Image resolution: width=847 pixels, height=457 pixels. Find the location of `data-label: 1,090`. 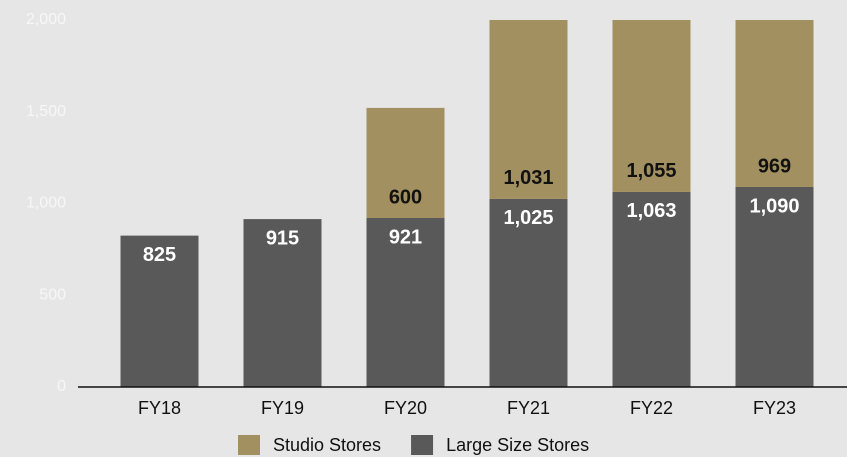

data-label: 1,090 is located at coordinates (774, 206).